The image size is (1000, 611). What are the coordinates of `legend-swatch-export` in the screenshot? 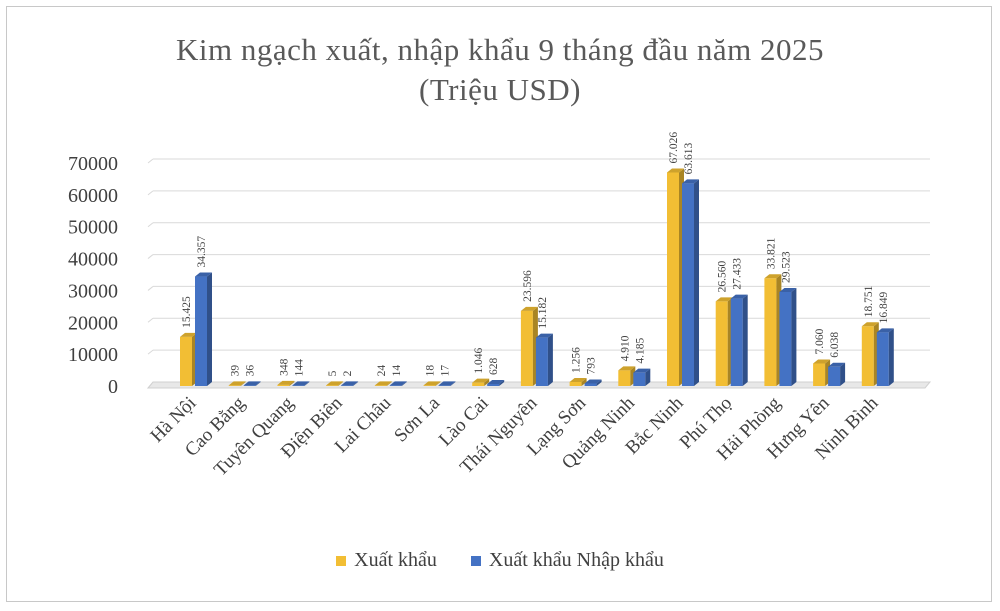 It's located at (341, 560).